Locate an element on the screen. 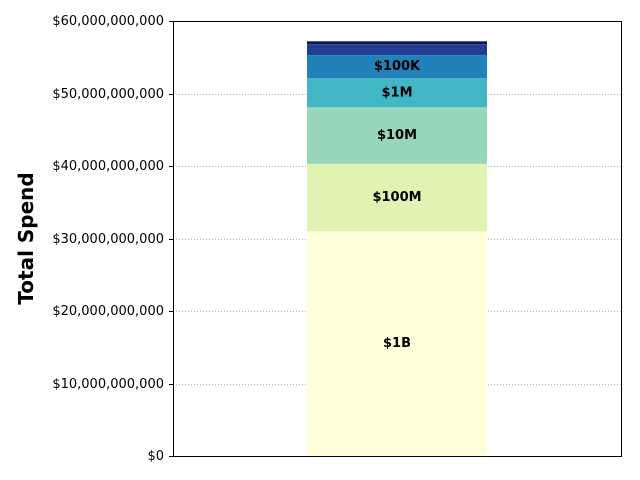 The width and height of the screenshot is (640, 480). segment-label: $100K is located at coordinates (397, 66).